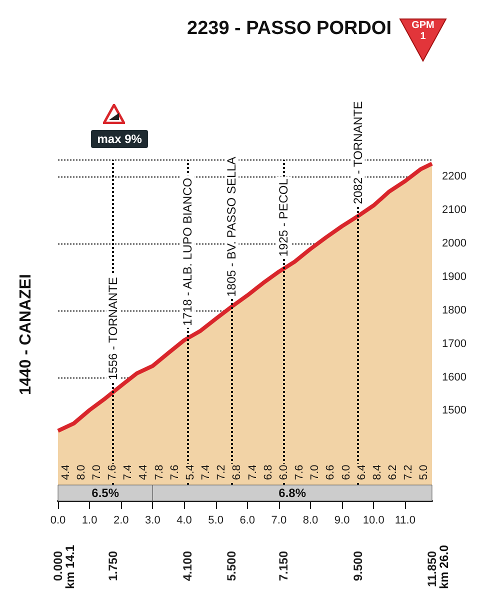 The width and height of the screenshot is (485, 595). I want to click on y-tick-label: 2100, so click(454, 210).